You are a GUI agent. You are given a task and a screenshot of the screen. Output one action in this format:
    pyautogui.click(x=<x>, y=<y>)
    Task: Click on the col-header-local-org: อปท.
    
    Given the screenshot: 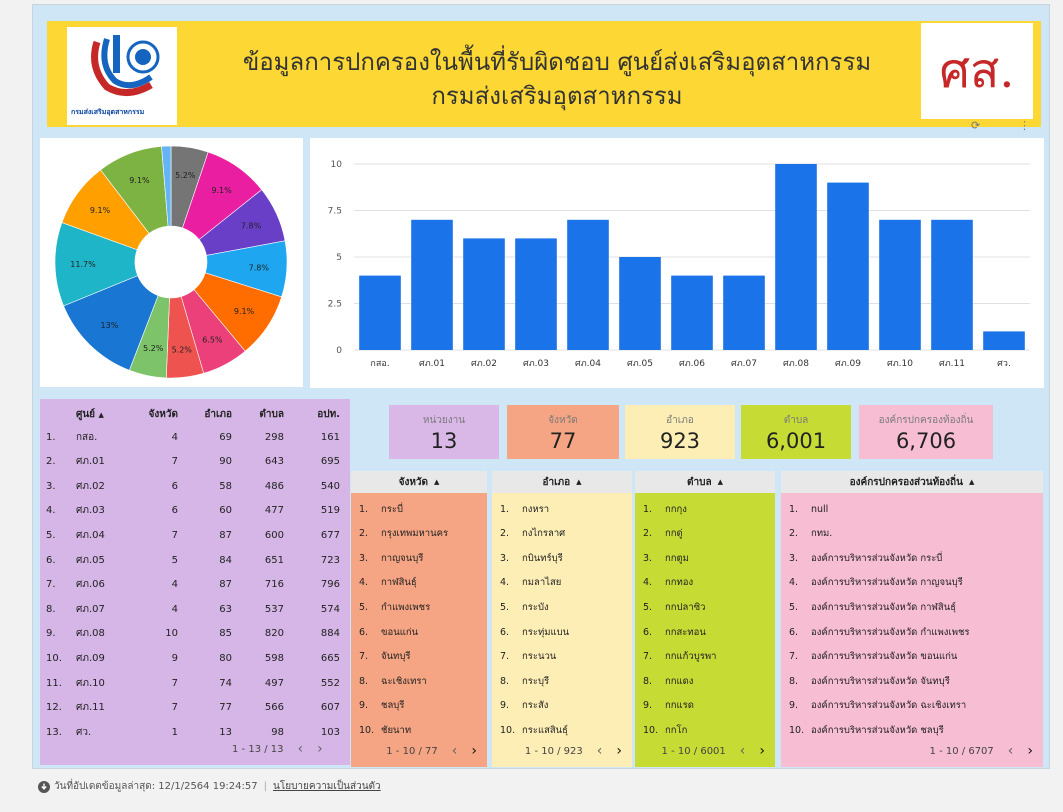 What is the action you would take?
    pyautogui.click(x=328, y=414)
    